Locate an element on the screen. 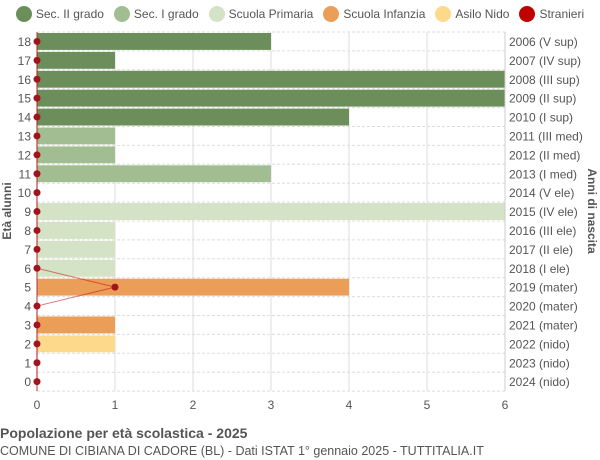 The image size is (600, 460). legend-item: Scuola Primaria is located at coordinates (261, 14).